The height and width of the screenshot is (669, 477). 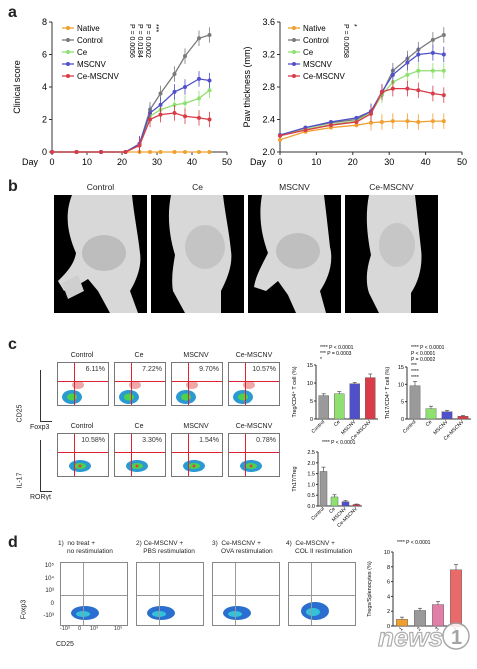 What do you see at coordinates (254, 355) in the screenshot?
I see `flow-c-group-label: Ce-MSCNV` at bounding box center [254, 355].